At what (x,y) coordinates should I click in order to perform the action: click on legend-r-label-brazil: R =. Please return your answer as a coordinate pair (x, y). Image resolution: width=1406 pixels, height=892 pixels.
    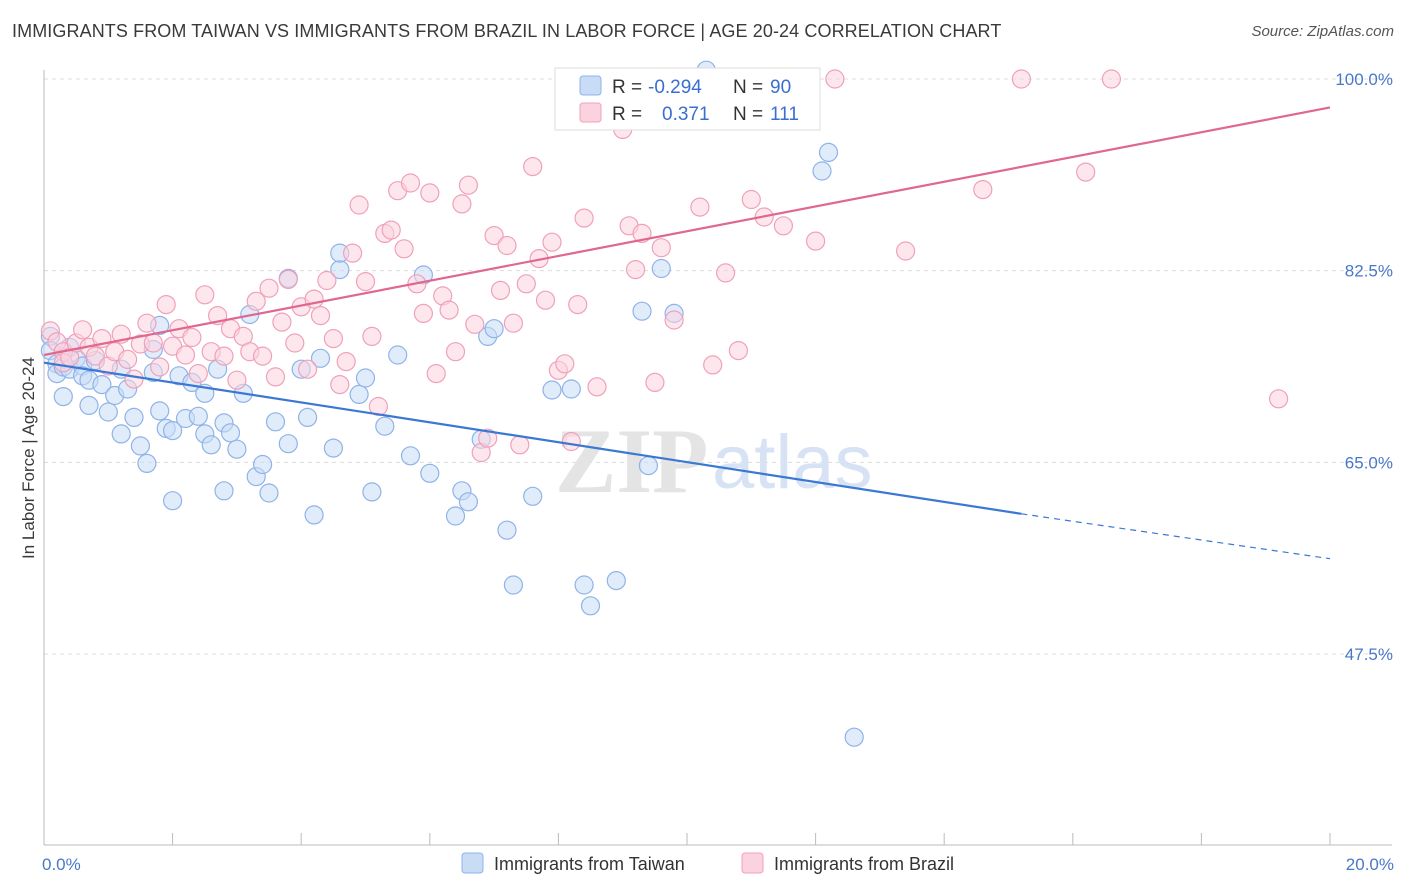
    Looking at the image, I should click on (627, 114).